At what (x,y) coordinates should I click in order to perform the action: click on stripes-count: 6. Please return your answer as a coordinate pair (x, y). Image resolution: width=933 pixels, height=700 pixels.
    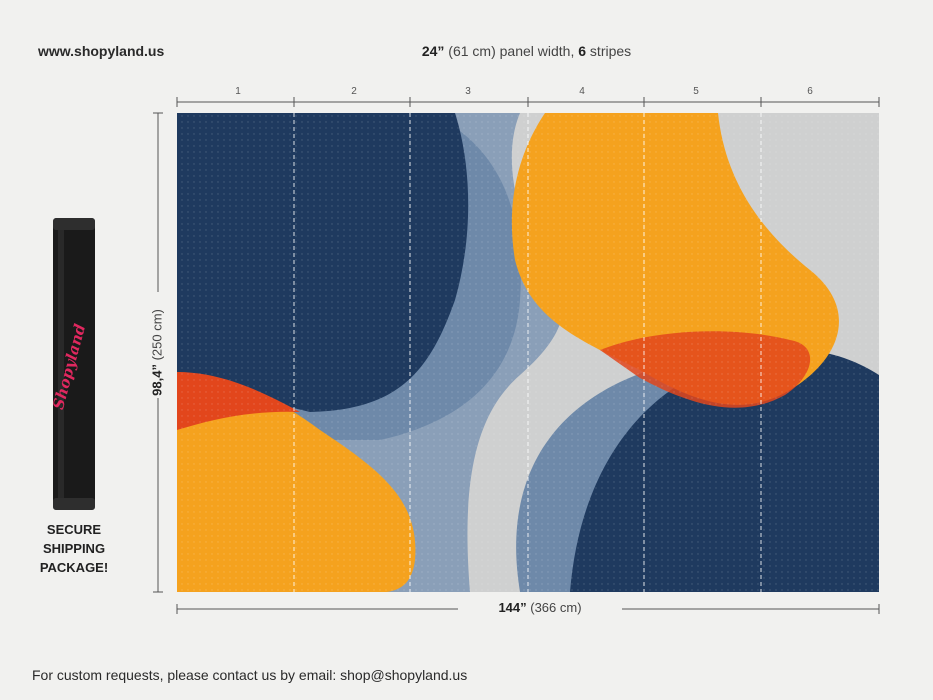
    Looking at the image, I should click on (582, 51).